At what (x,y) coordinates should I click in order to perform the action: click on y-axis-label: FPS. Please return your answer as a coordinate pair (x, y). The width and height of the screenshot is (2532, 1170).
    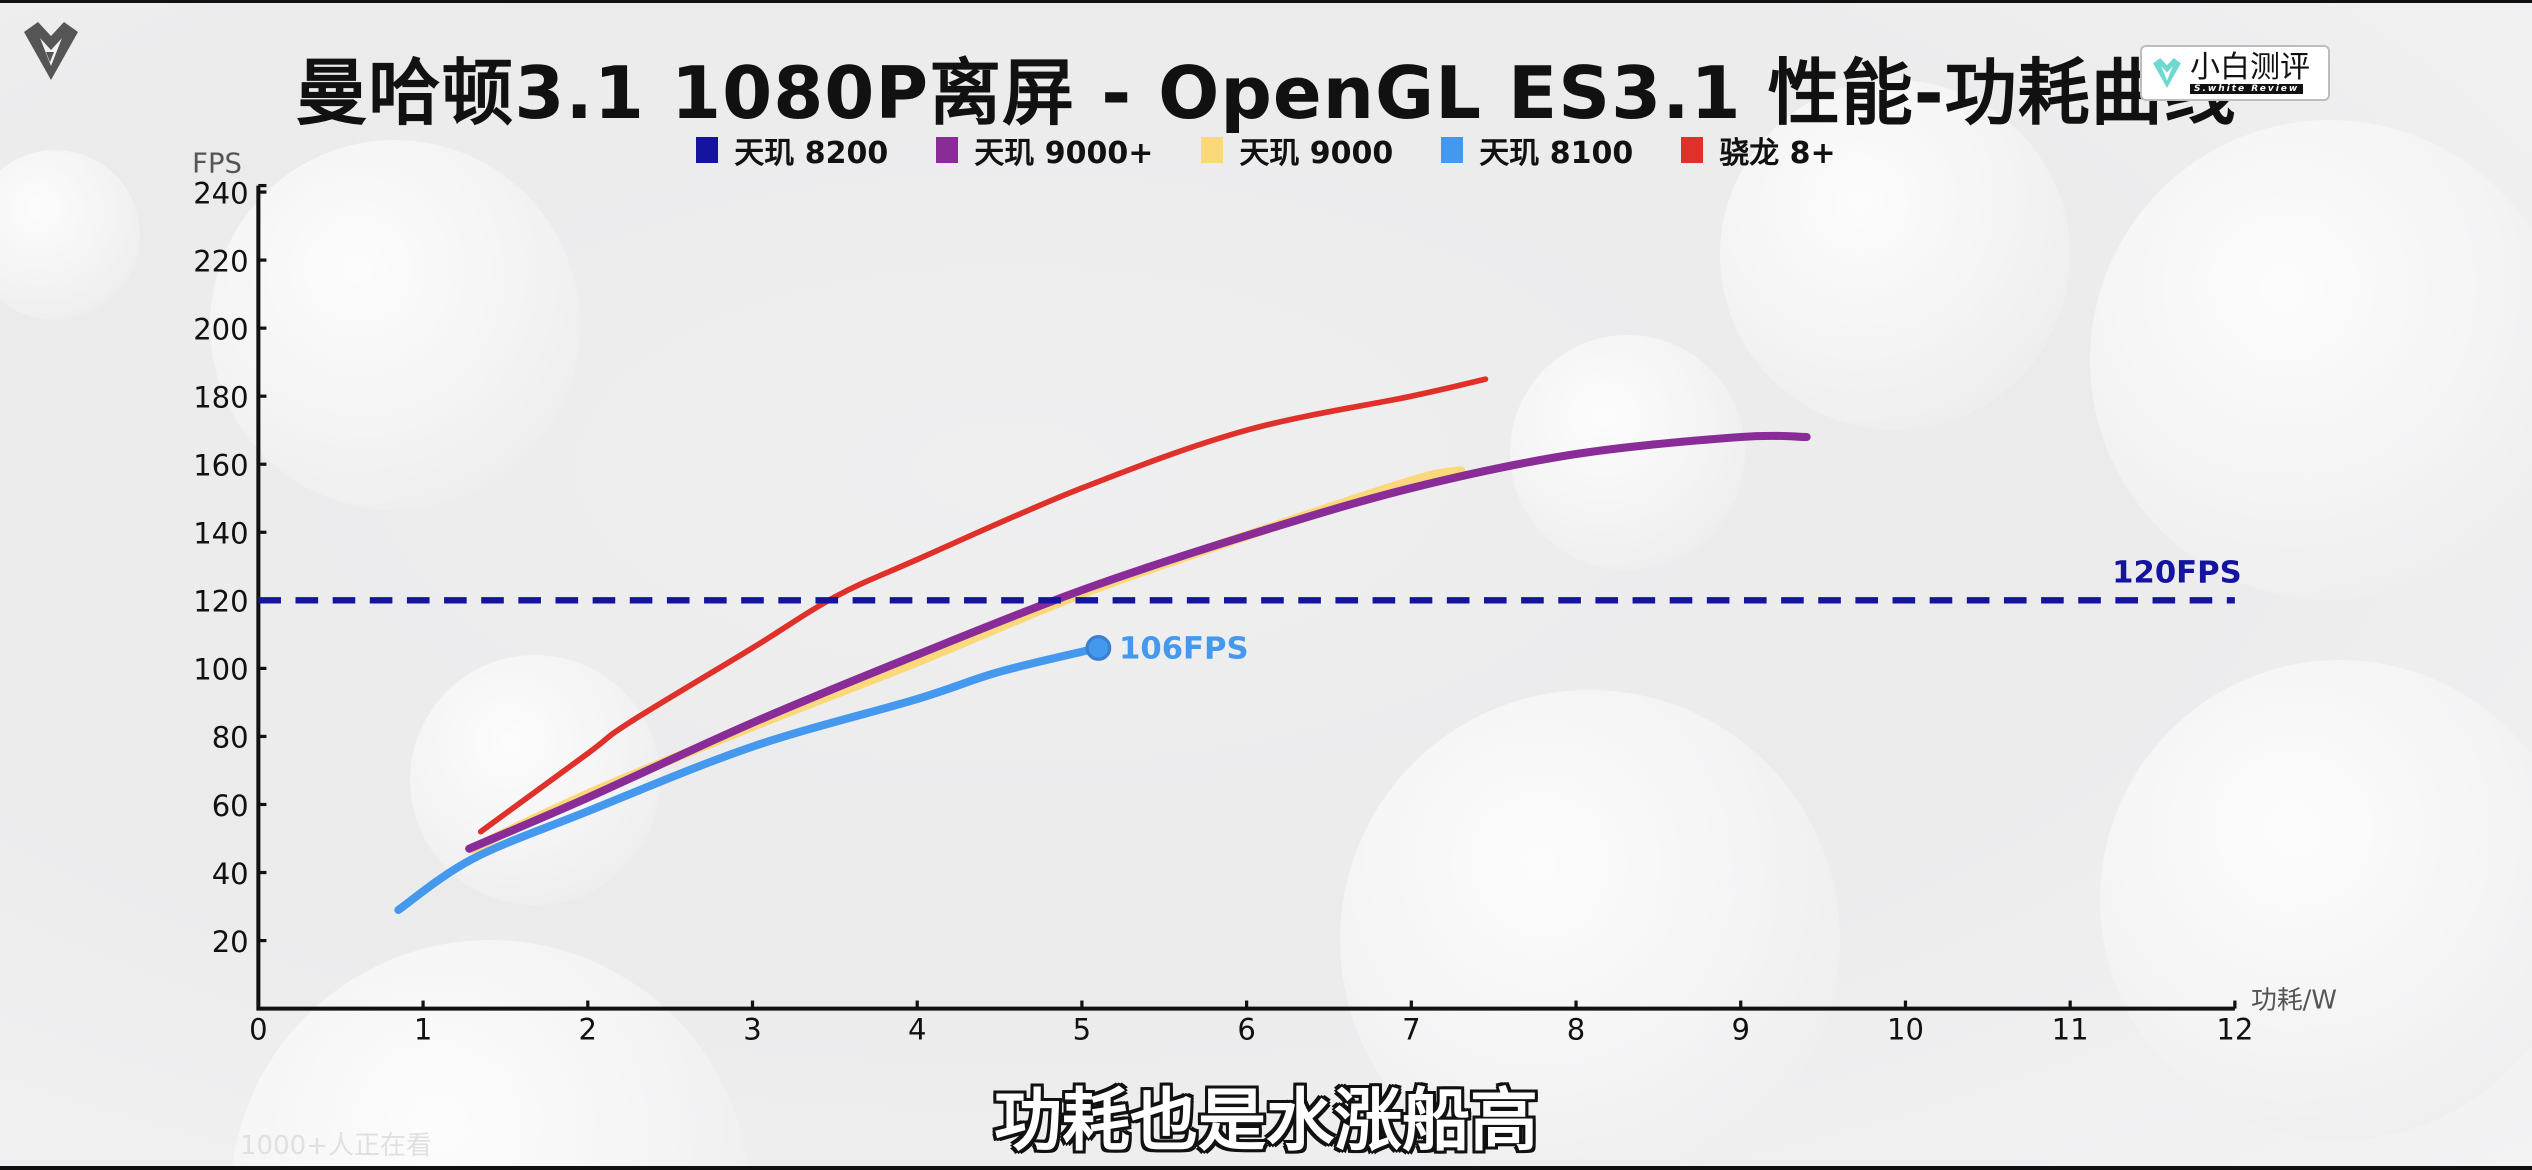
    Looking at the image, I should click on (217, 164).